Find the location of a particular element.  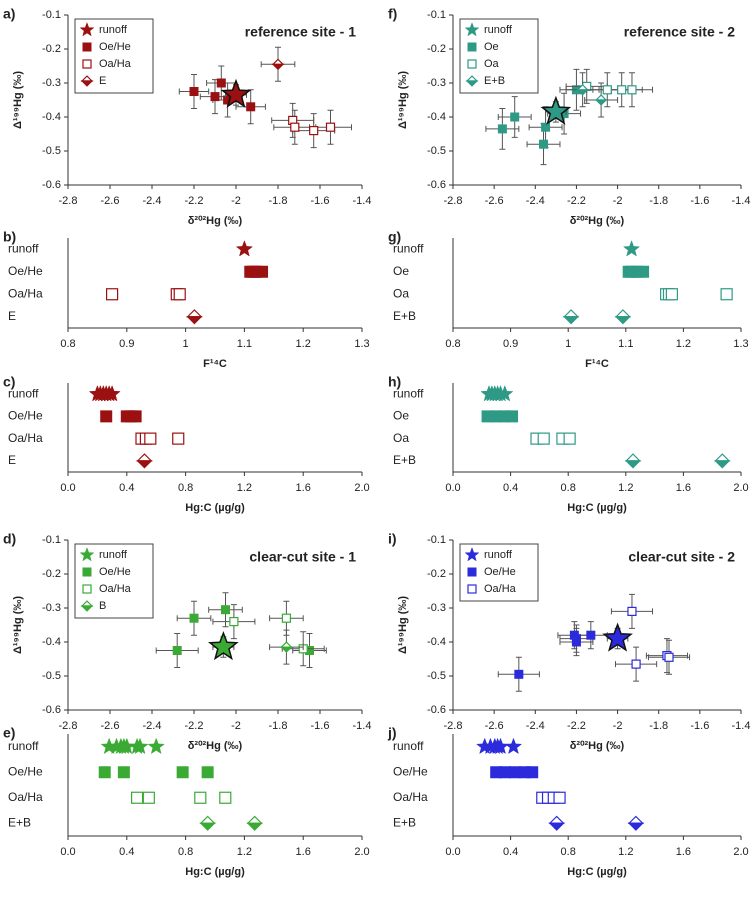

x-axis-label: Hg:C (µg/g) is located at coordinates (215, 508).